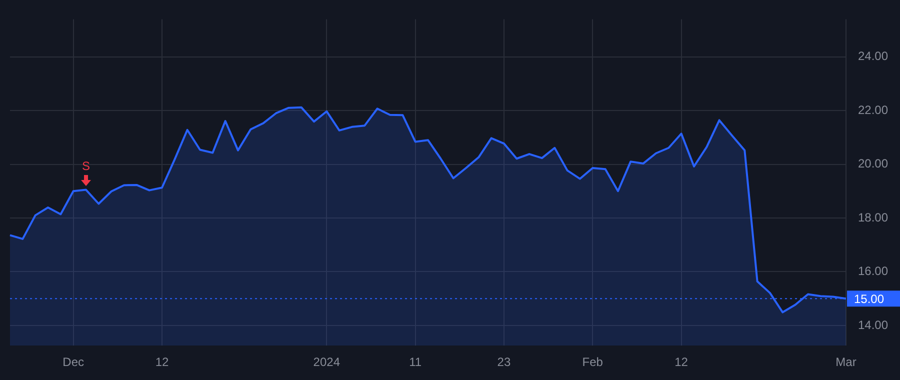 The image size is (900, 380). Describe the element at coordinates (504, 362) in the screenshot. I see `x-tick-label: 23` at that location.